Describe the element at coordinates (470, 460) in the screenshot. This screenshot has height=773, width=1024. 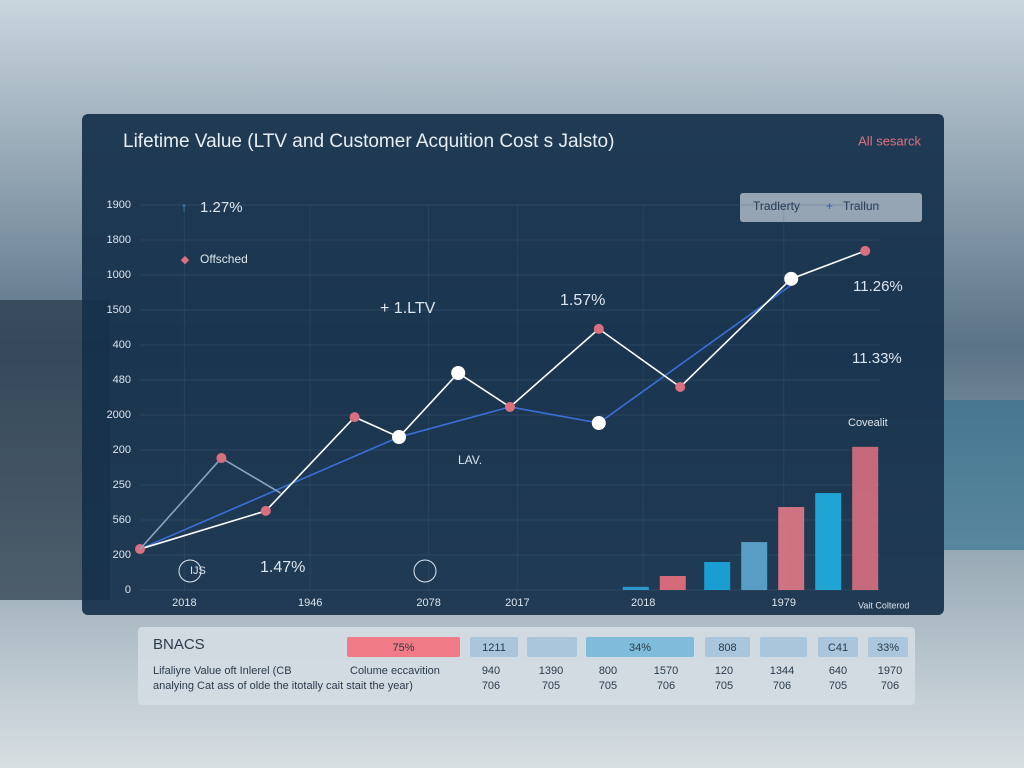
I see `annotation: LAV.` at that location.